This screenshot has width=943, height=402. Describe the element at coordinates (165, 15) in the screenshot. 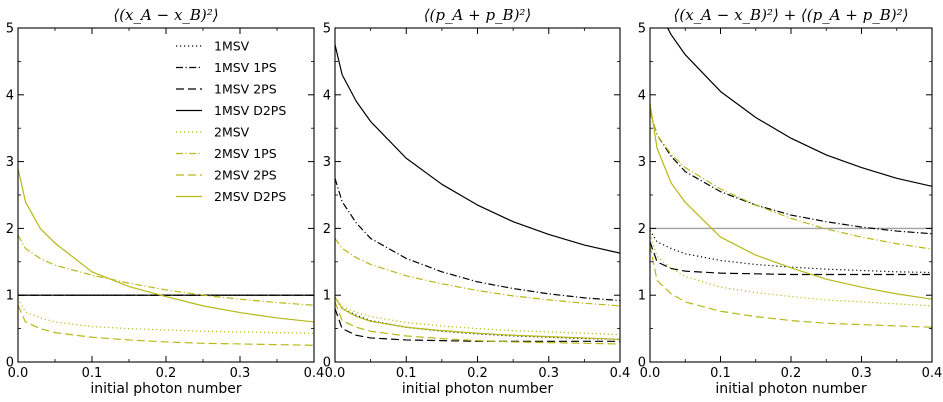

I see `panel-title: ⟨(x_A − x_B)²⟩` at that location.